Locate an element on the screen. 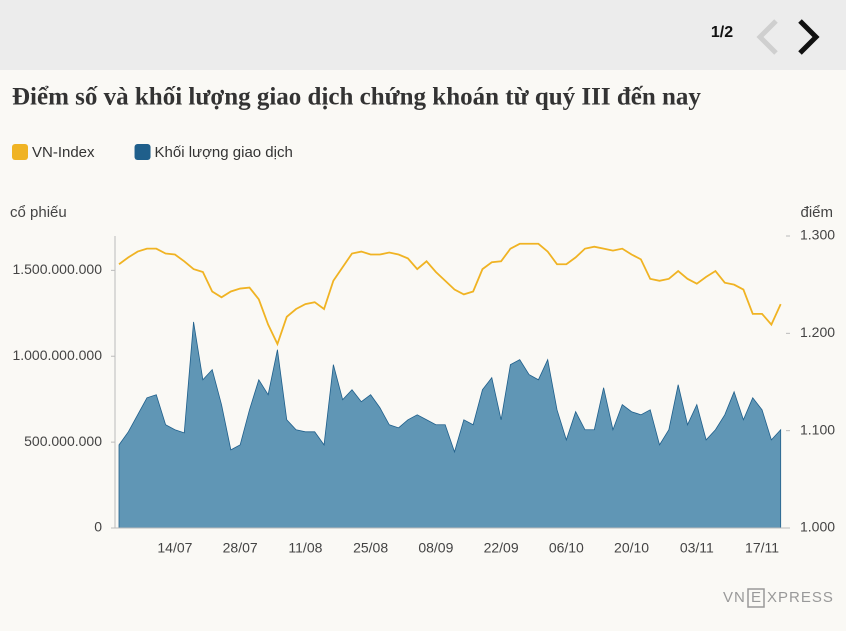 The width and height of the screenshot is (846, 631). y2-tick-label: 1.000 is located at coordinates (817, 527).